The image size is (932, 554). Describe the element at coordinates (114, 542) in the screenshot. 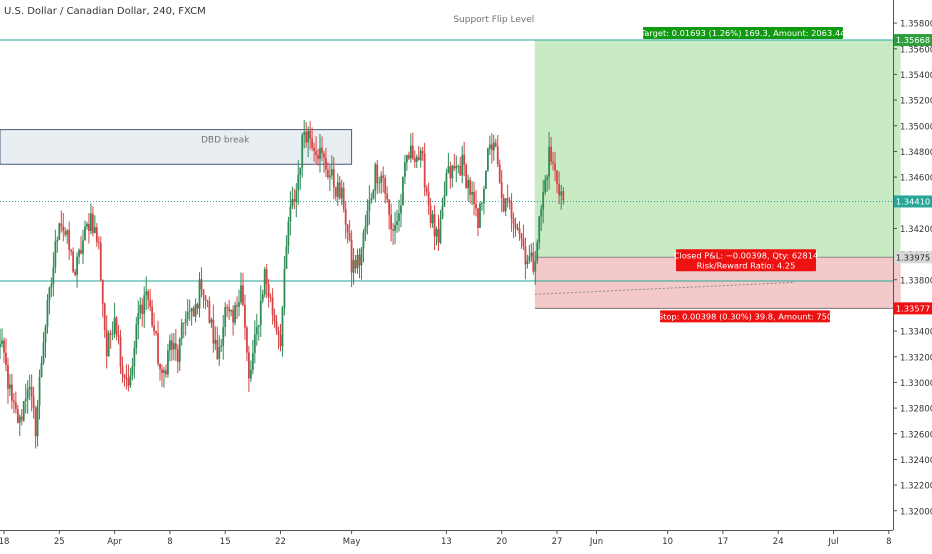

I see `x-tick-label: Apr` at that location.